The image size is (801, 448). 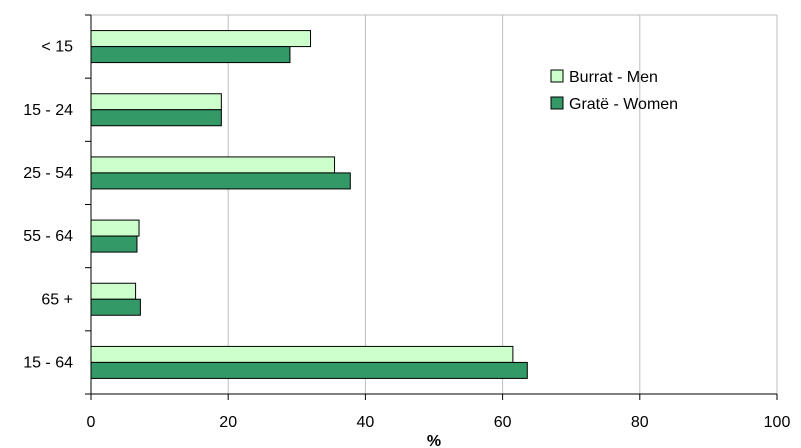 I want to click on category-label: 25 - 54, so click(x=48, y=173).